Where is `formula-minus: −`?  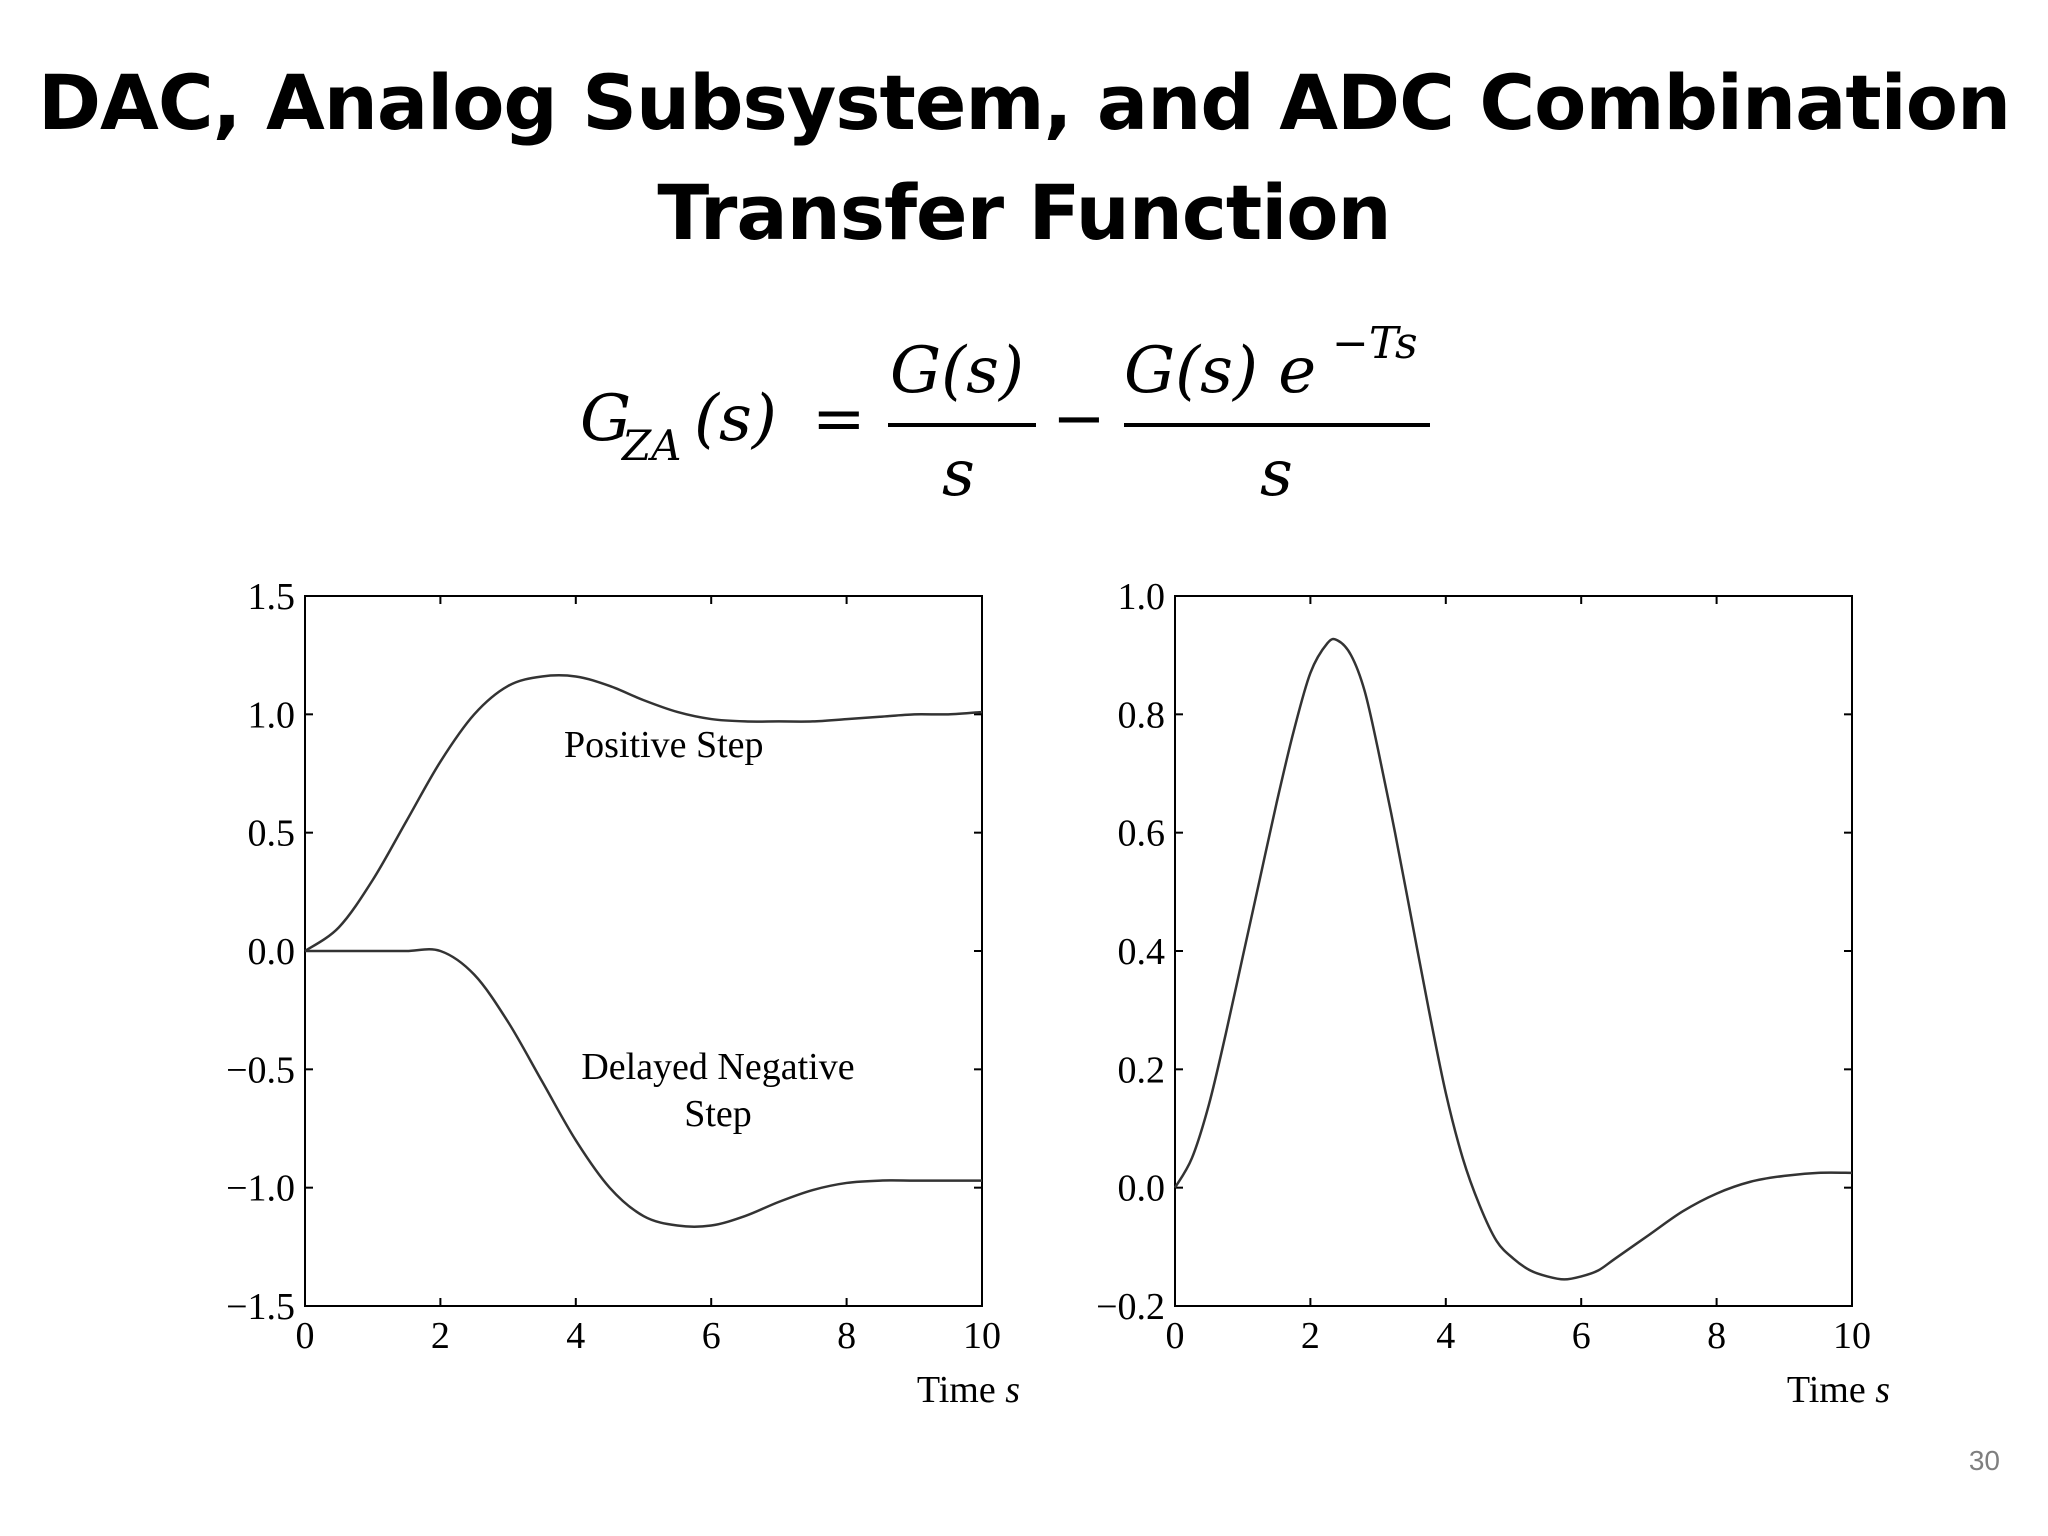
formula-minus: − is located at coordinates (1079, 419).